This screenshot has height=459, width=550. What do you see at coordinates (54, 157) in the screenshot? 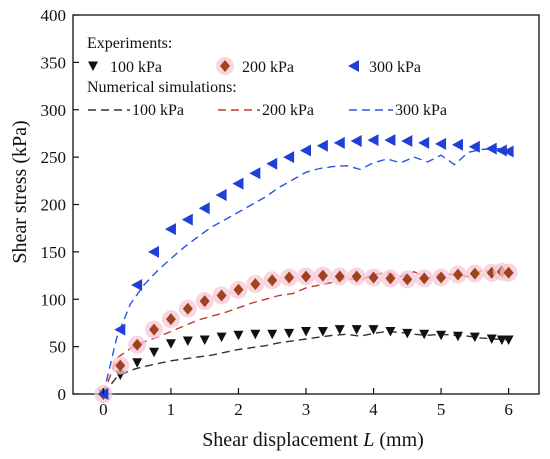
I see `y-tick-label: 250` at bounding box center [54, 157].